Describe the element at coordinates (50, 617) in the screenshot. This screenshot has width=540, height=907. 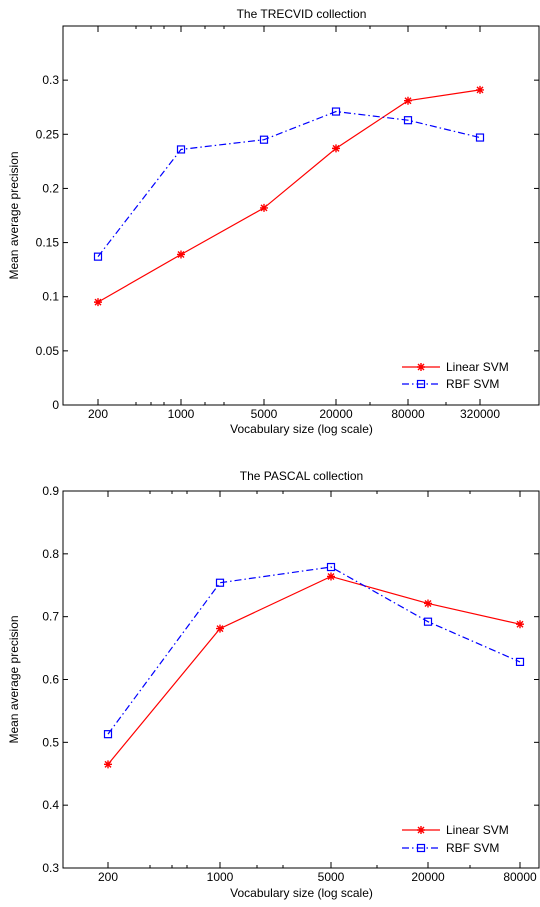
I see `y-tick-label: 0.7` at that location.